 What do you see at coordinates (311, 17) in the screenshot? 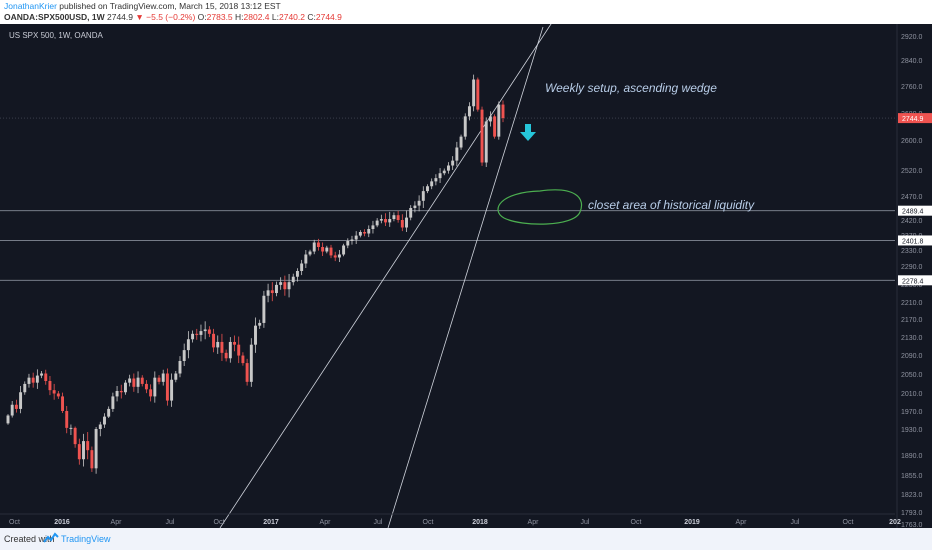
I see `close-label: C:` at bounding box center [311, 17].